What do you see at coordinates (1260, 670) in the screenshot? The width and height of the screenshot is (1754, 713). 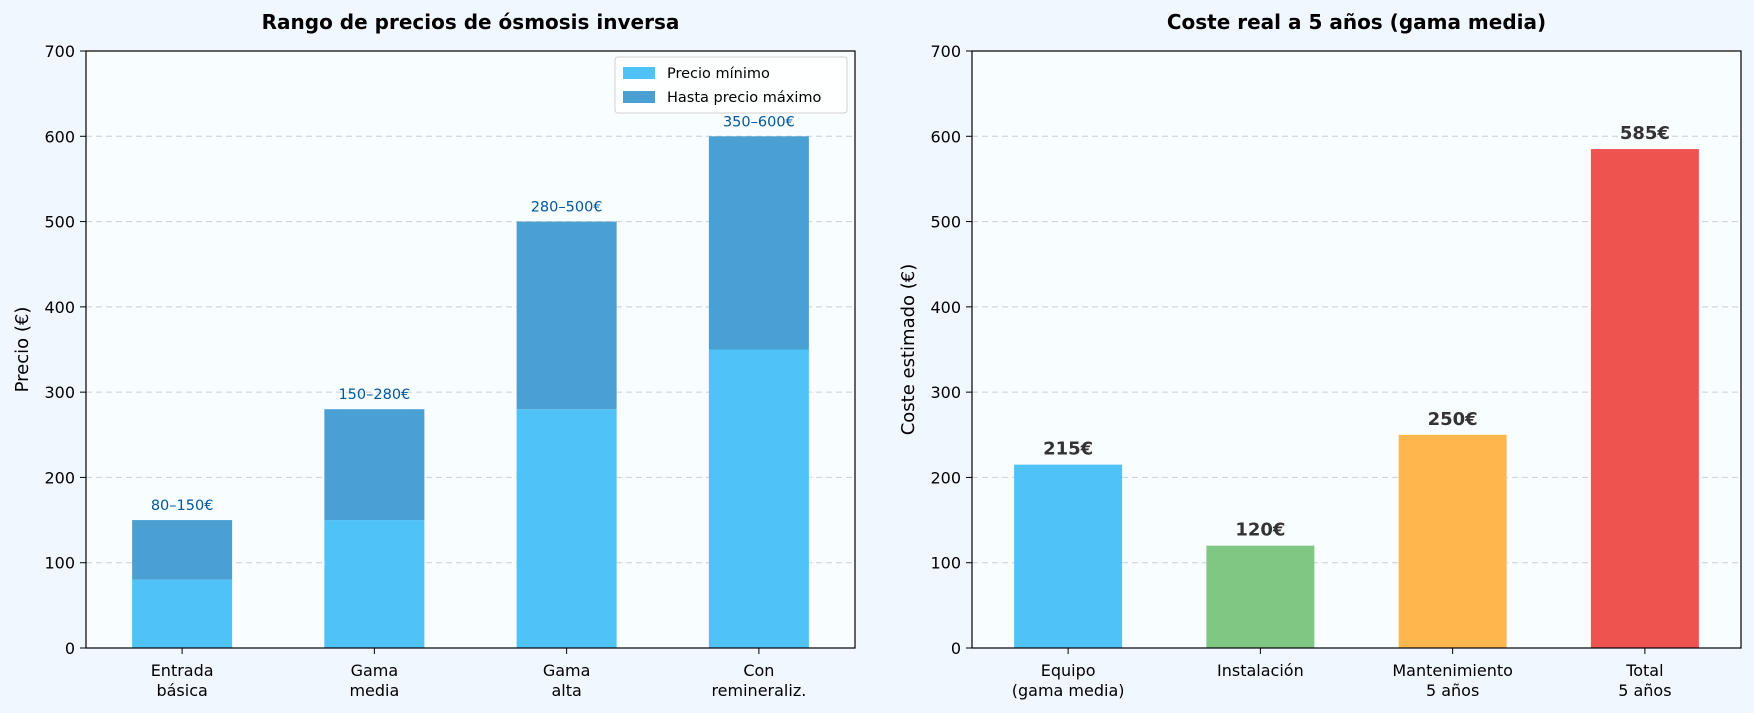 I see `chart2-xtick-label-1: Instalación` at bounding box center [1260, 670].